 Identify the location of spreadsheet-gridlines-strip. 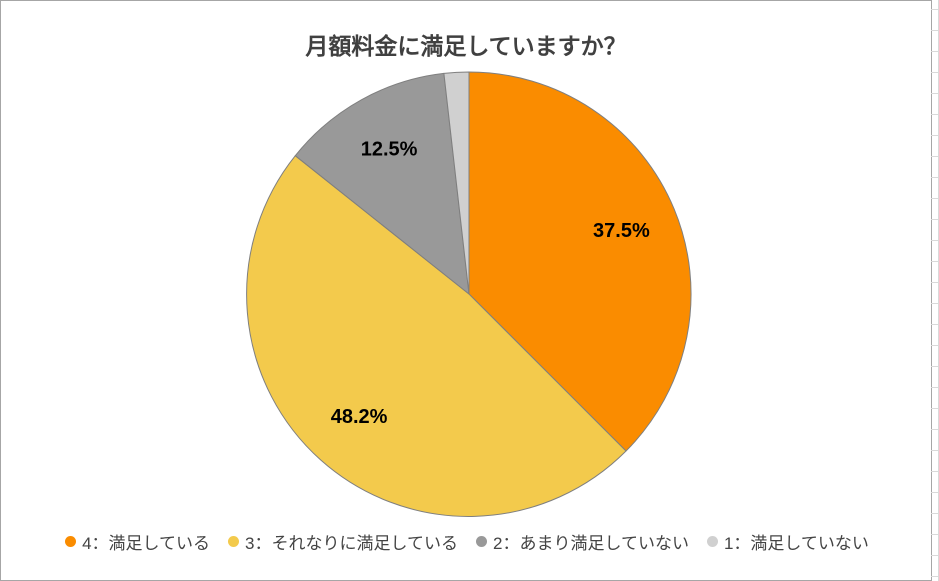
(935, 290).